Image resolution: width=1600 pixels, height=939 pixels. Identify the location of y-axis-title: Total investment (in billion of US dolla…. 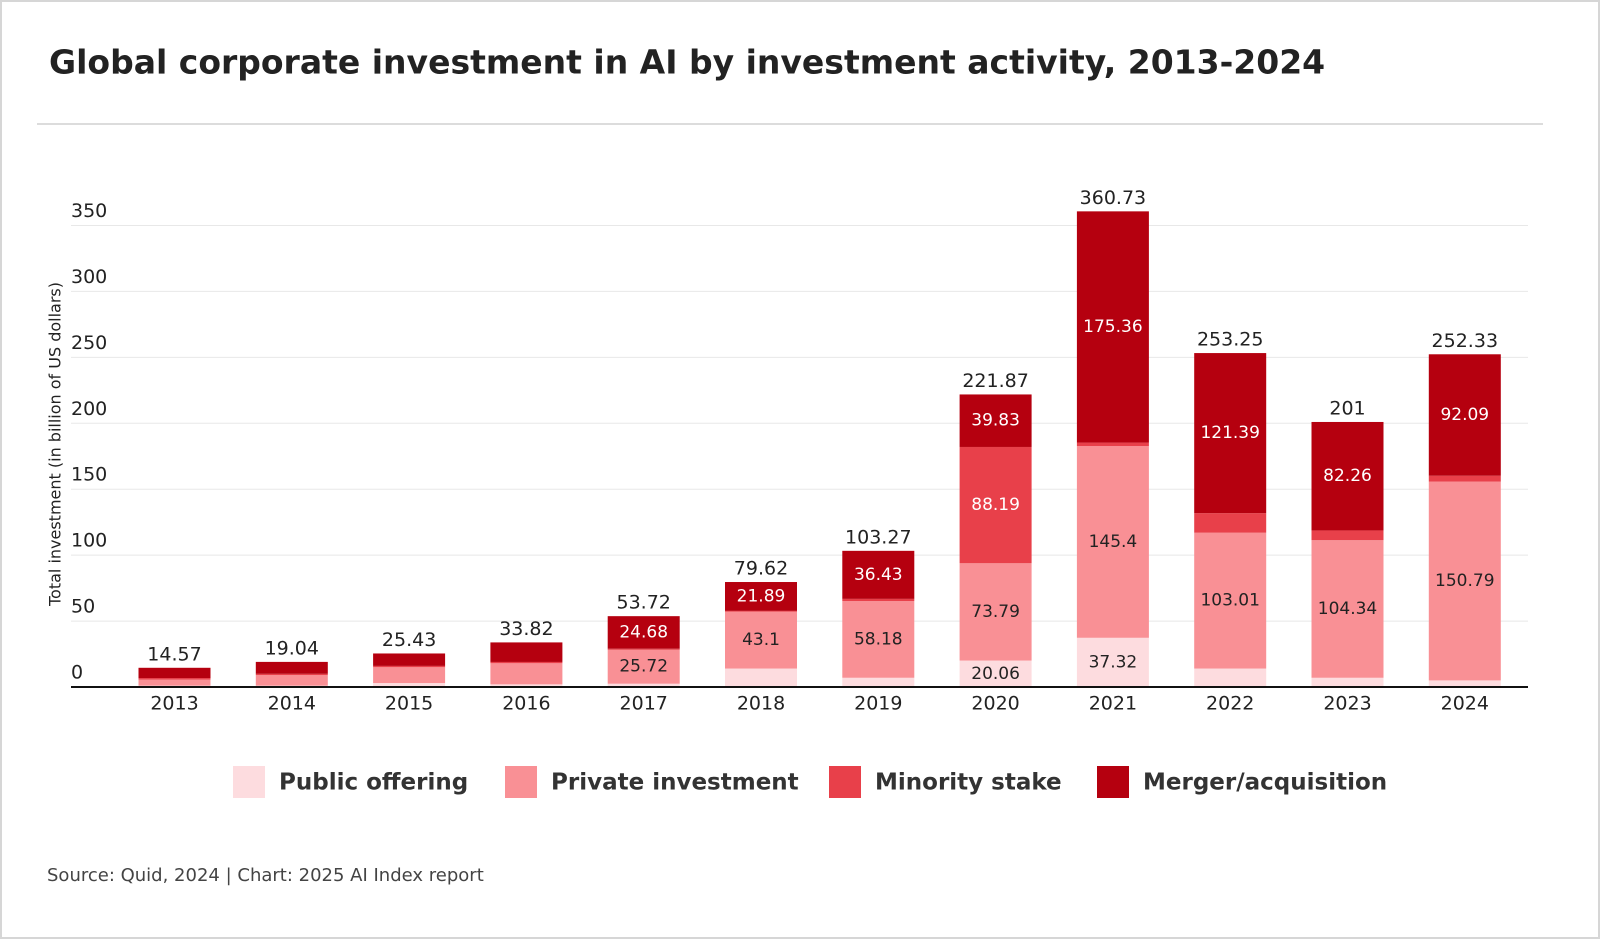
(55, 444).